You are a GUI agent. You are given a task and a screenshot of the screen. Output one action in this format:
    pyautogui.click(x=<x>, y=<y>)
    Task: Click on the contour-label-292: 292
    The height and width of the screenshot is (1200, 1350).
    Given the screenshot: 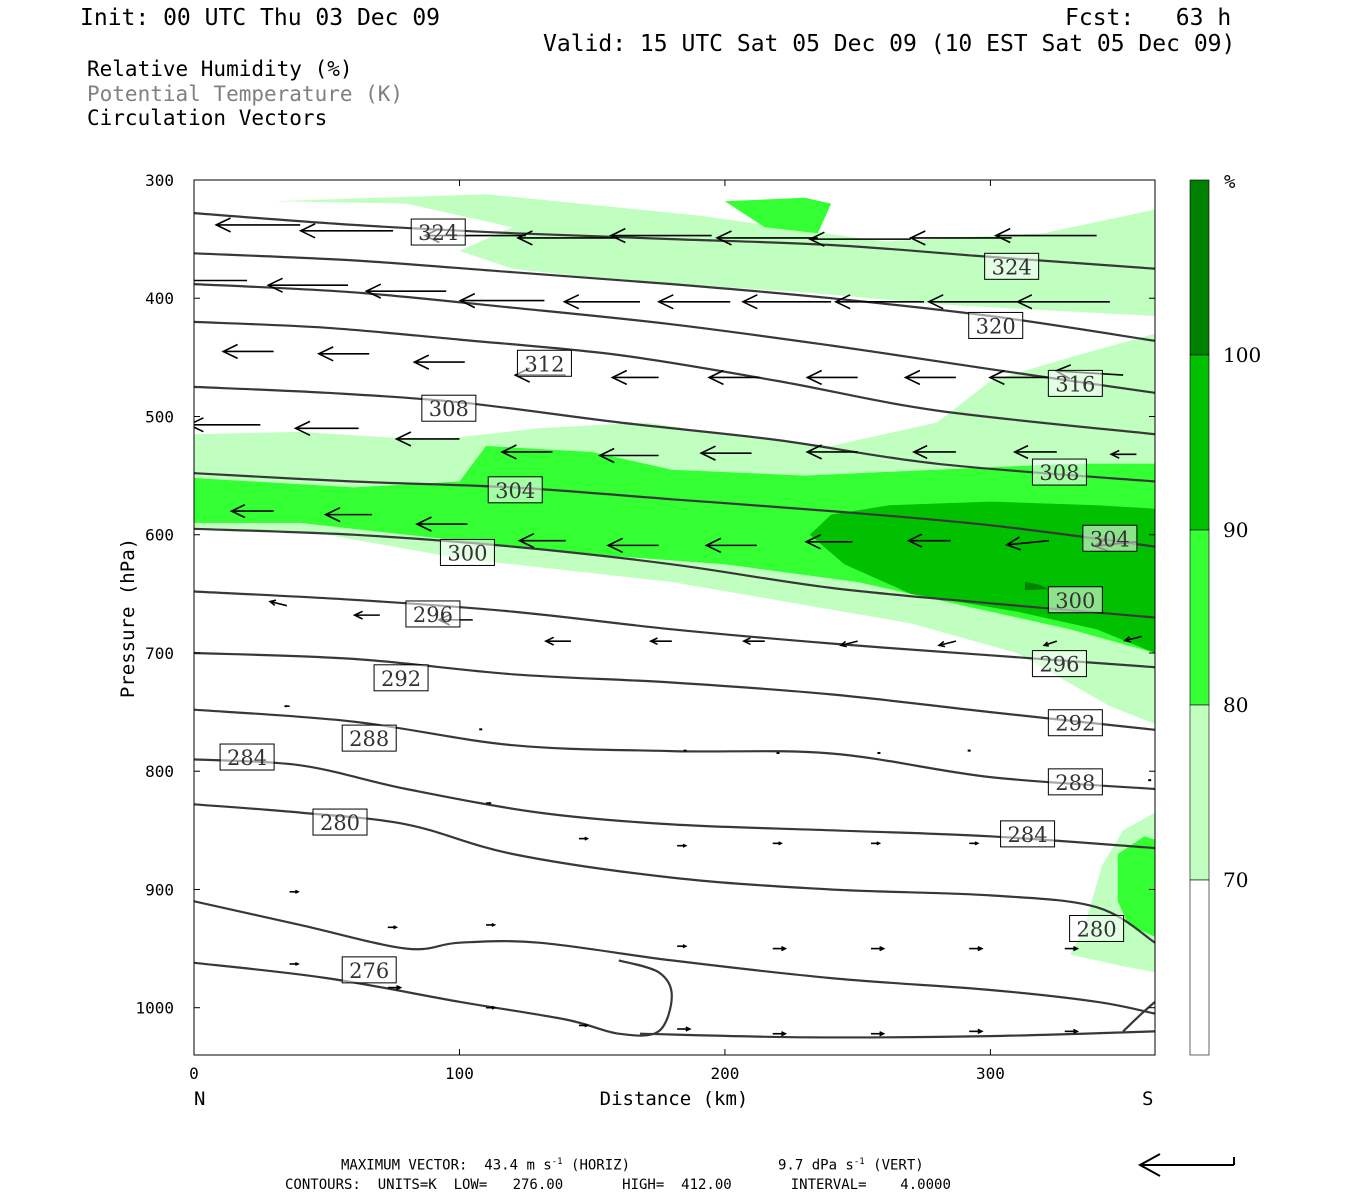 What is the action you would take?
    pyautogui.click(x=1075, y=723)
    